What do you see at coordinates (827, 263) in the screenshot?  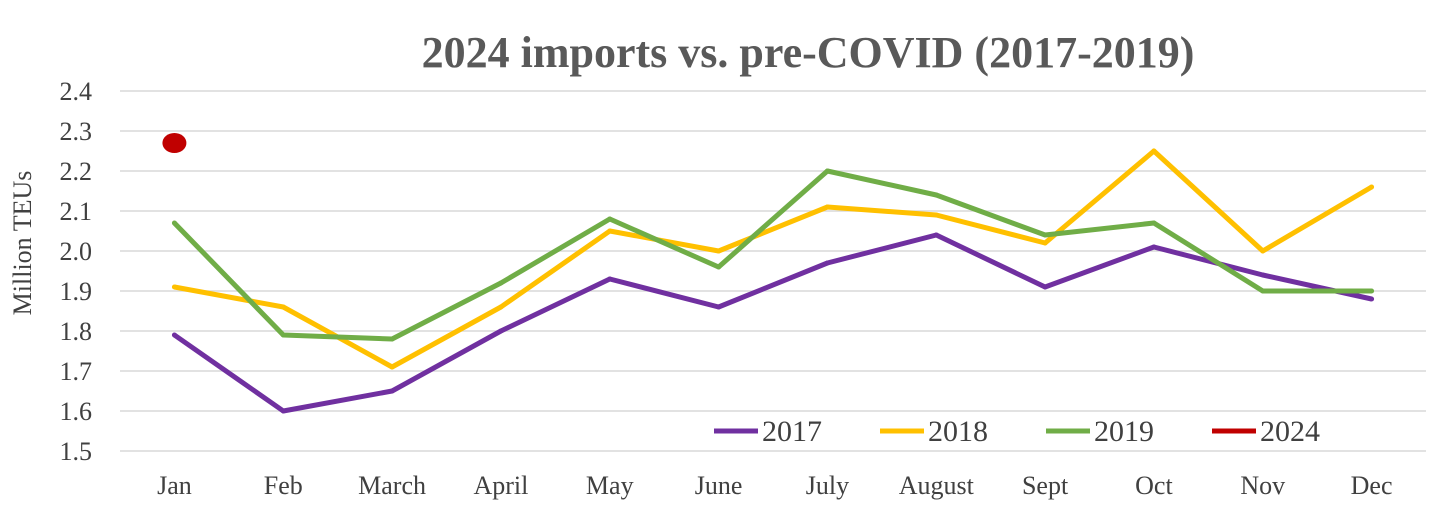 I see `data-point-2017-july` at bounding box center [827, 263].